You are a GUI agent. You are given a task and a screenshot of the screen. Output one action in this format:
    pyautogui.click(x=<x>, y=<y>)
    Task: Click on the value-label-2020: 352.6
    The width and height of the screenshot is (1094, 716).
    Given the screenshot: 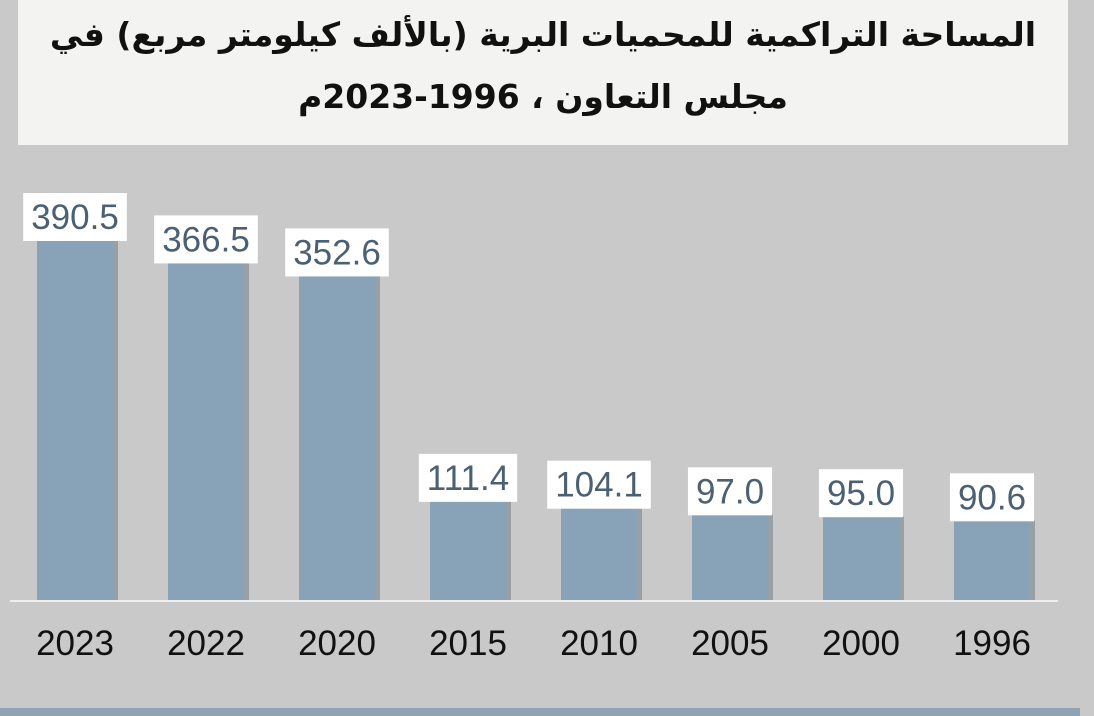 What is the action you would take?
    pyautogui.click(x=337, y=252)
    